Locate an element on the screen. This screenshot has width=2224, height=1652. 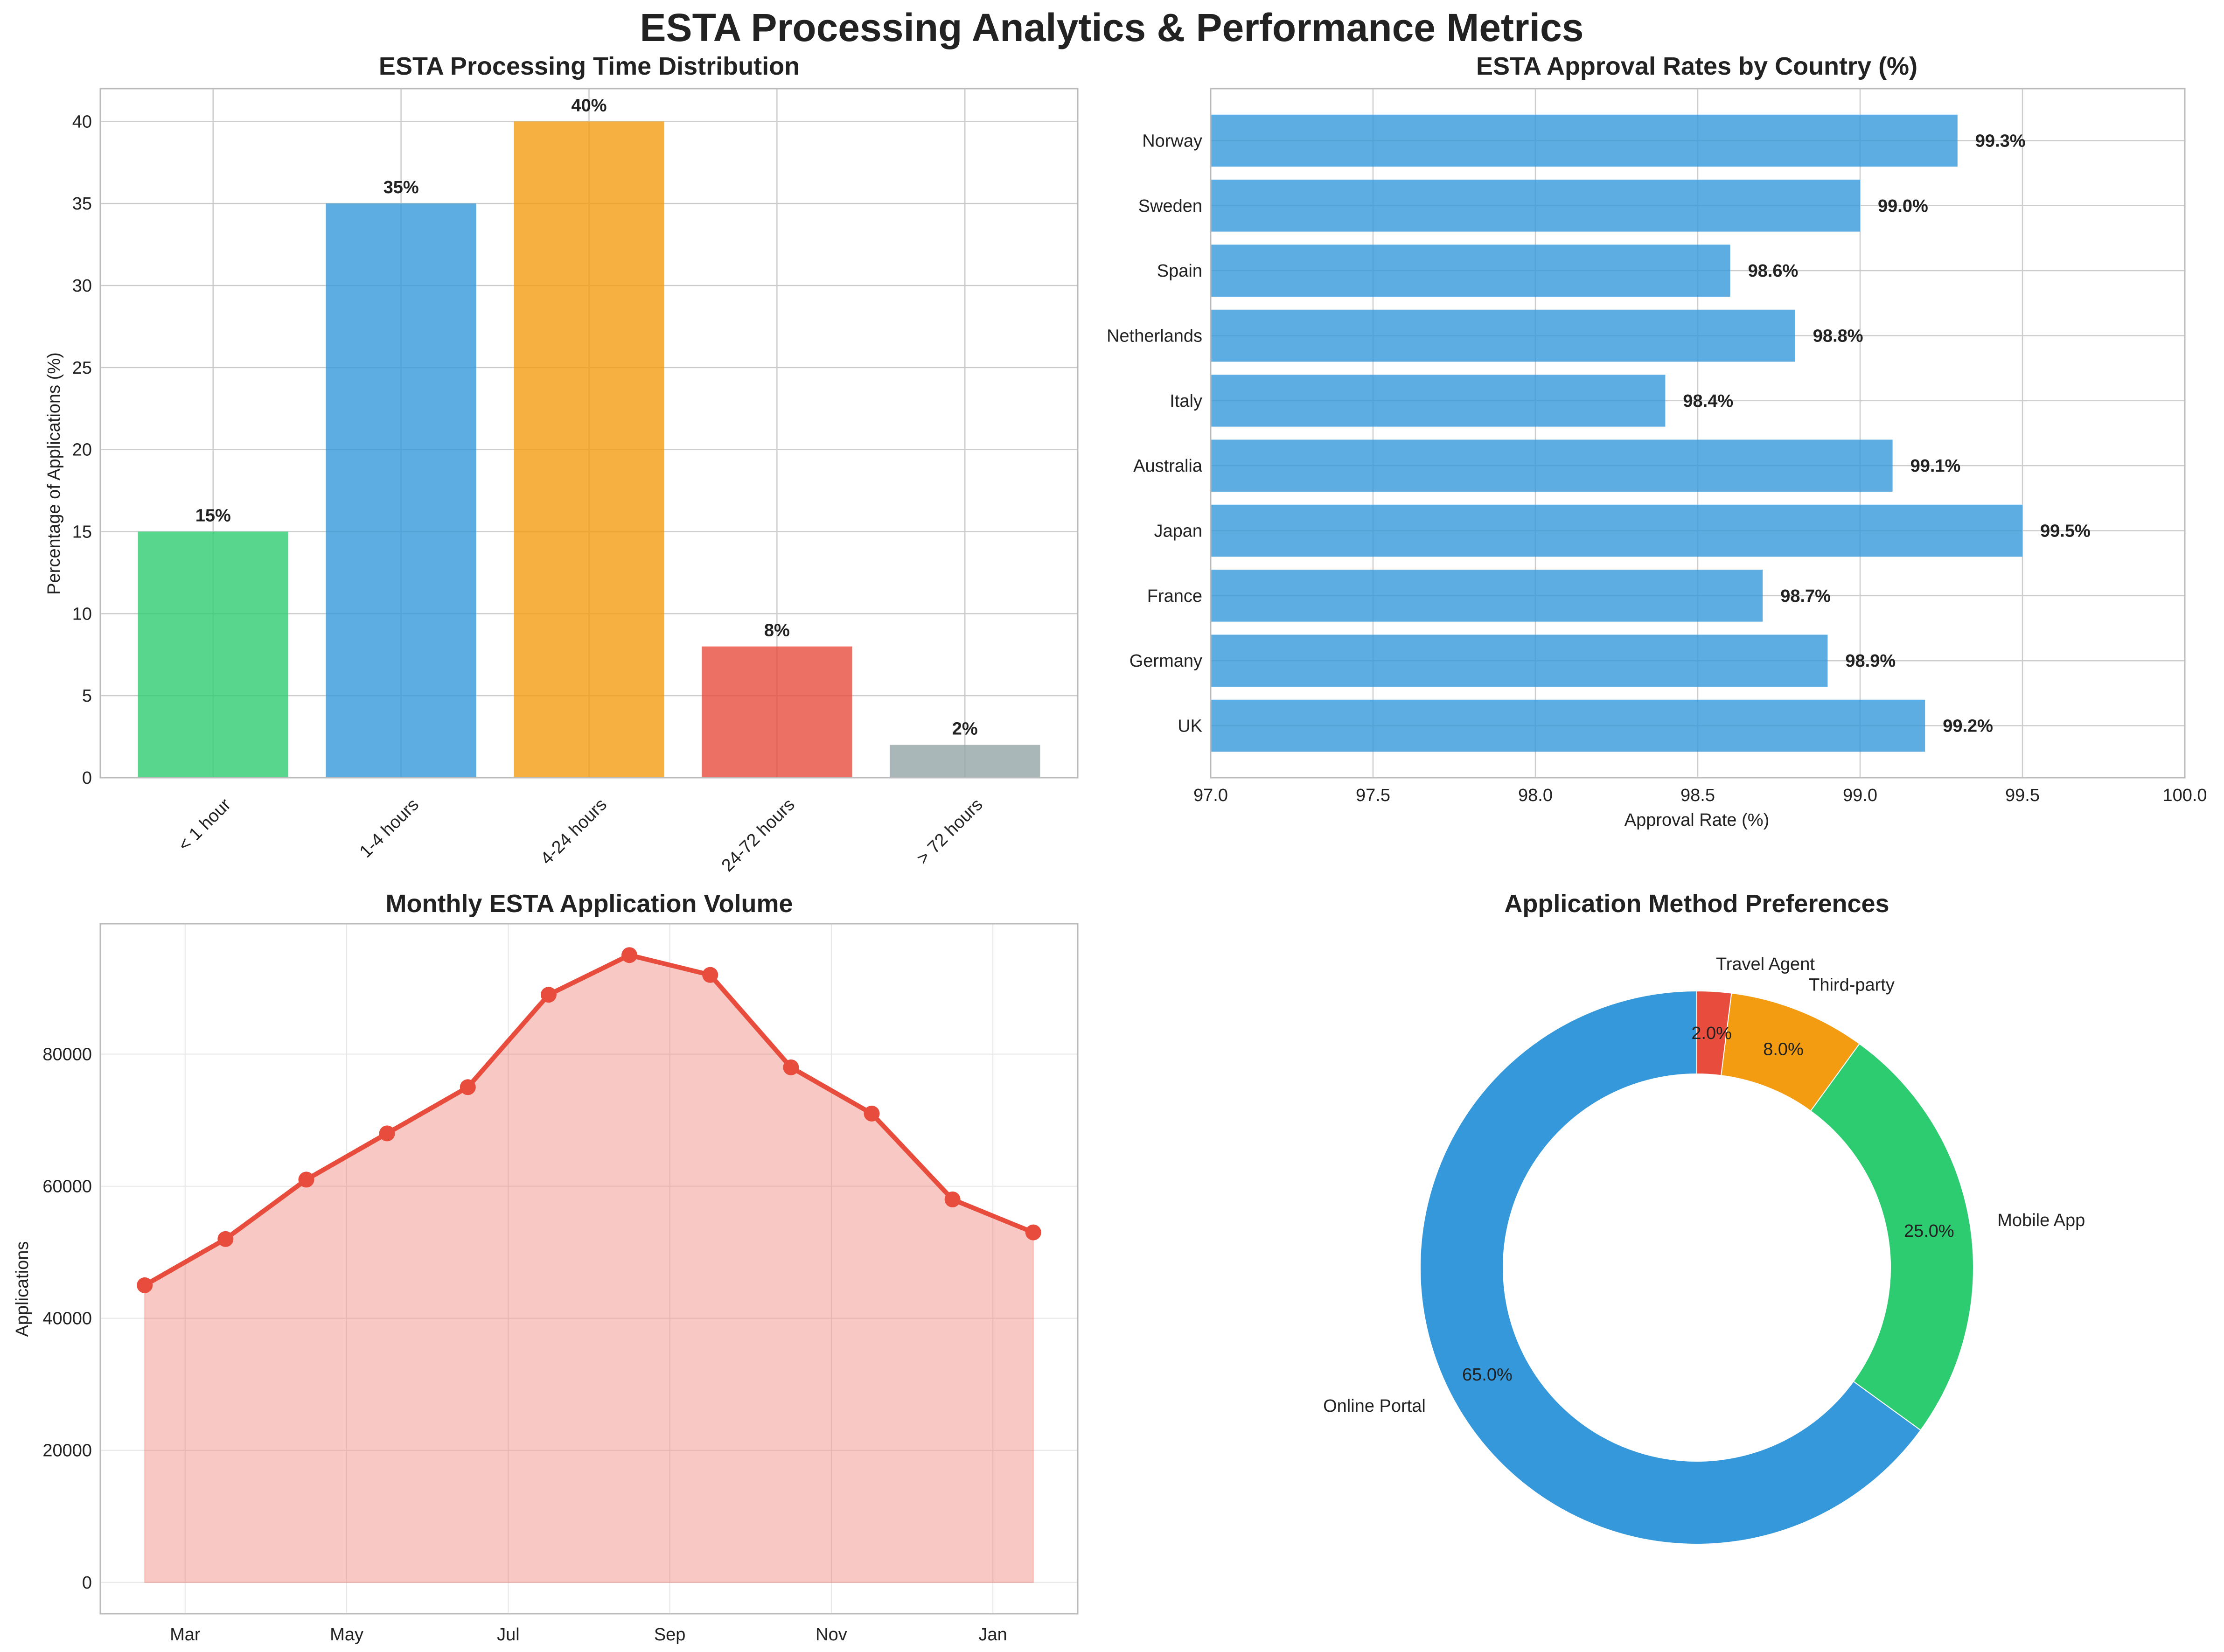
approval-bar-label: 98.6% is located at coordinates (1774, 271).